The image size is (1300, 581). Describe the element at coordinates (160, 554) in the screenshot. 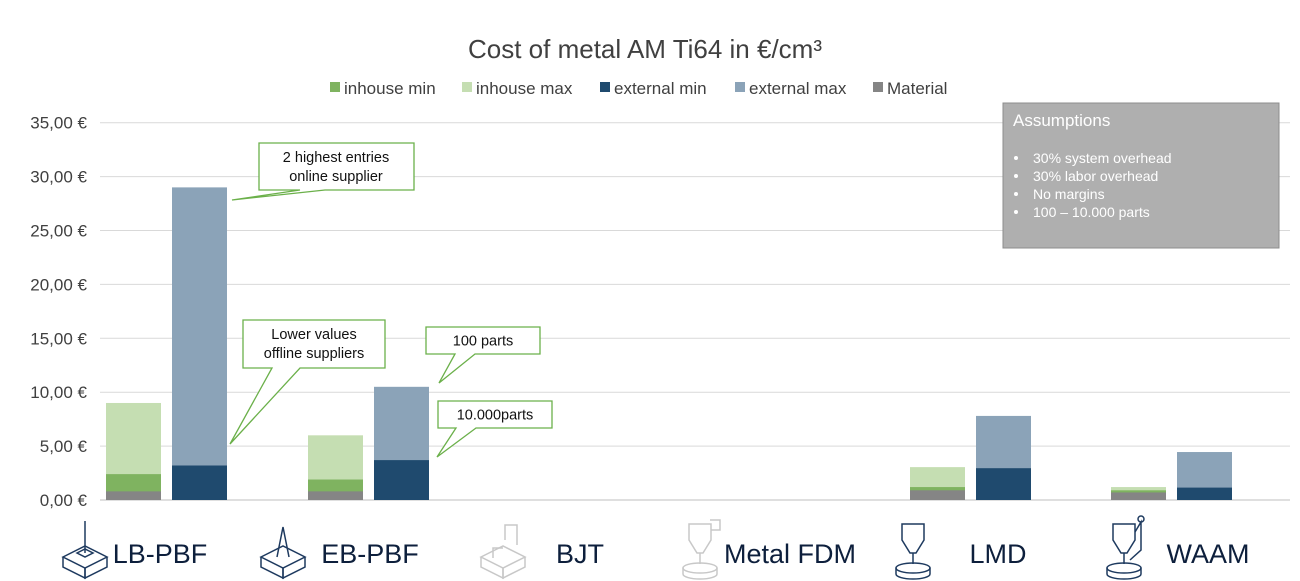

I see `category-label: LB-PBF` at that location.